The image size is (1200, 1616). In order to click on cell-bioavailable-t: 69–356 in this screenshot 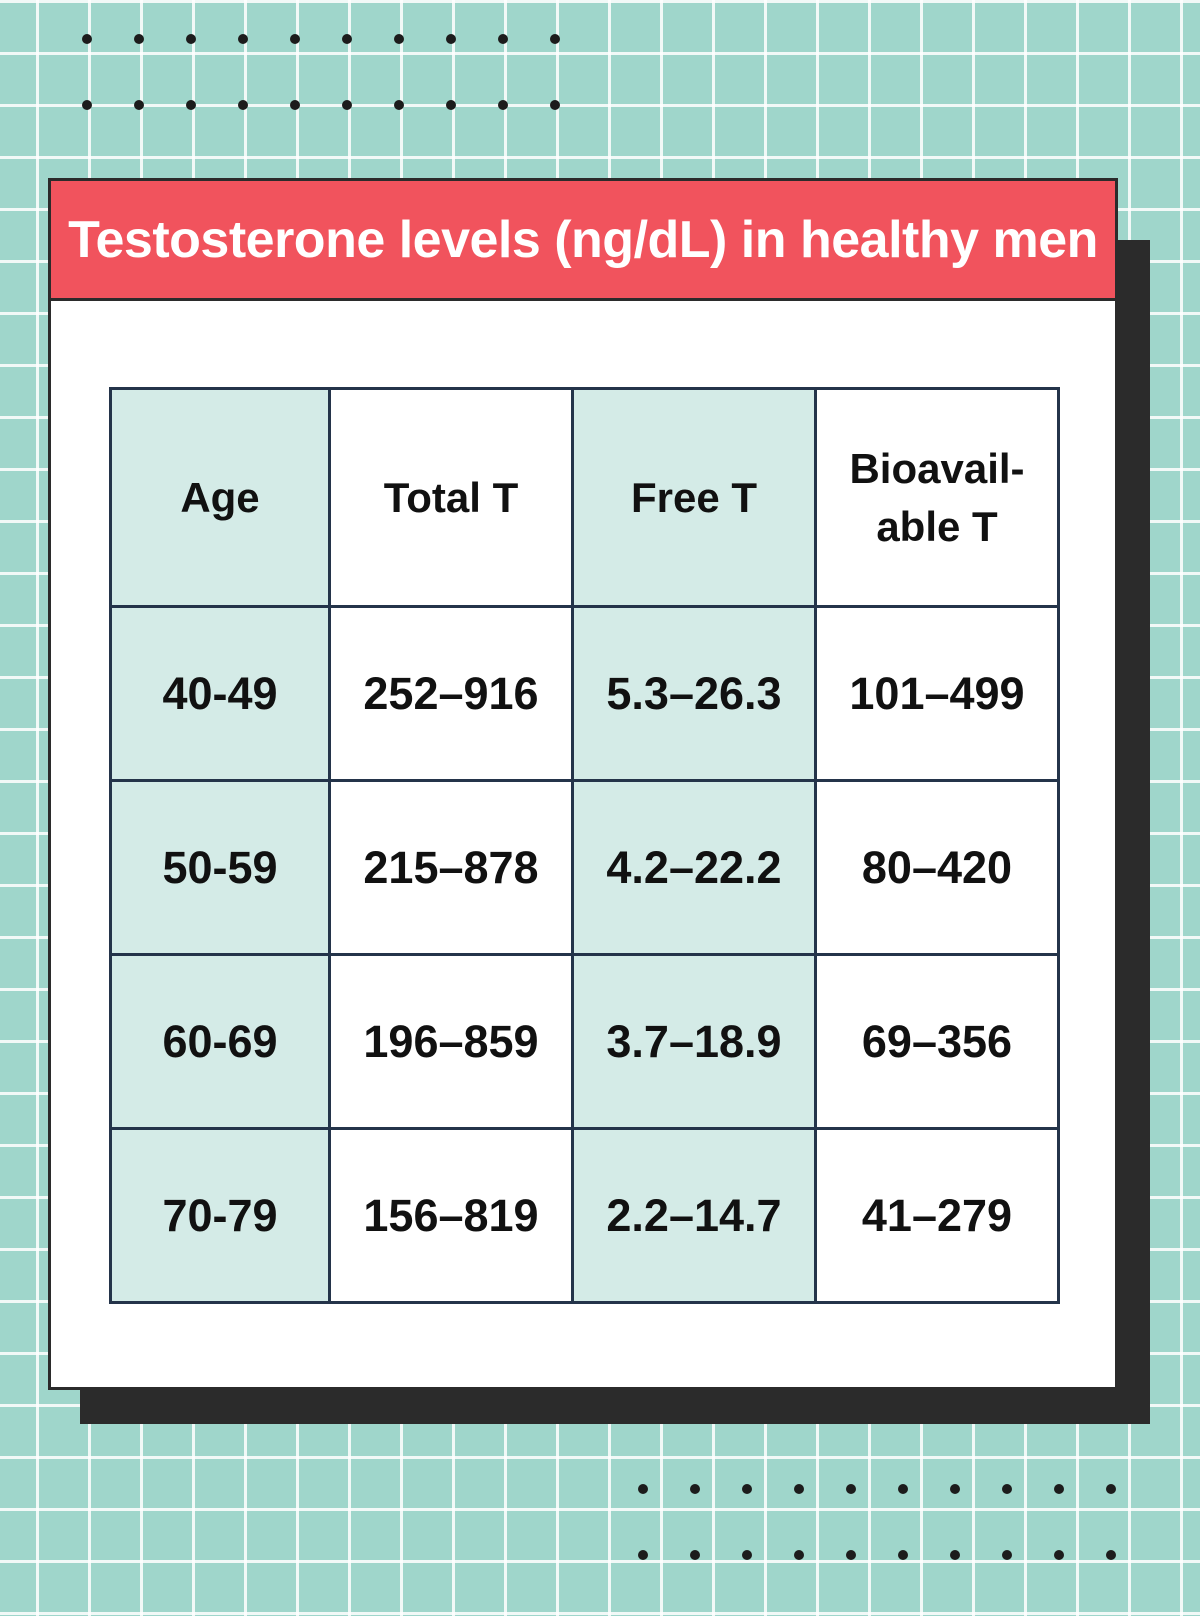, I will do `click(937, 1041)`.